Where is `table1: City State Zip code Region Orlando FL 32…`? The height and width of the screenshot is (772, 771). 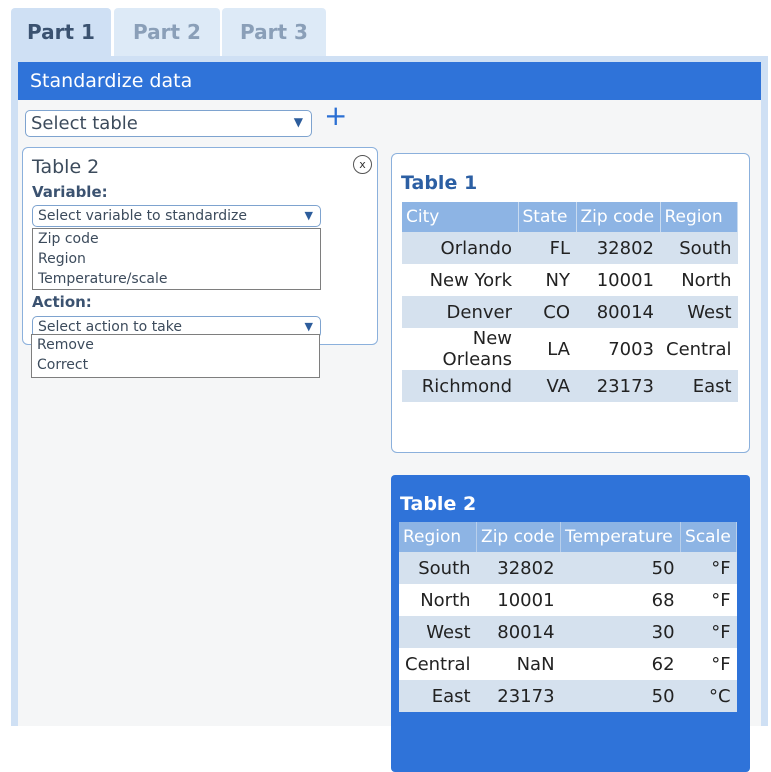 table1: City State Zip code Region Orlando FL 32… is located at coordinates (570, 302).